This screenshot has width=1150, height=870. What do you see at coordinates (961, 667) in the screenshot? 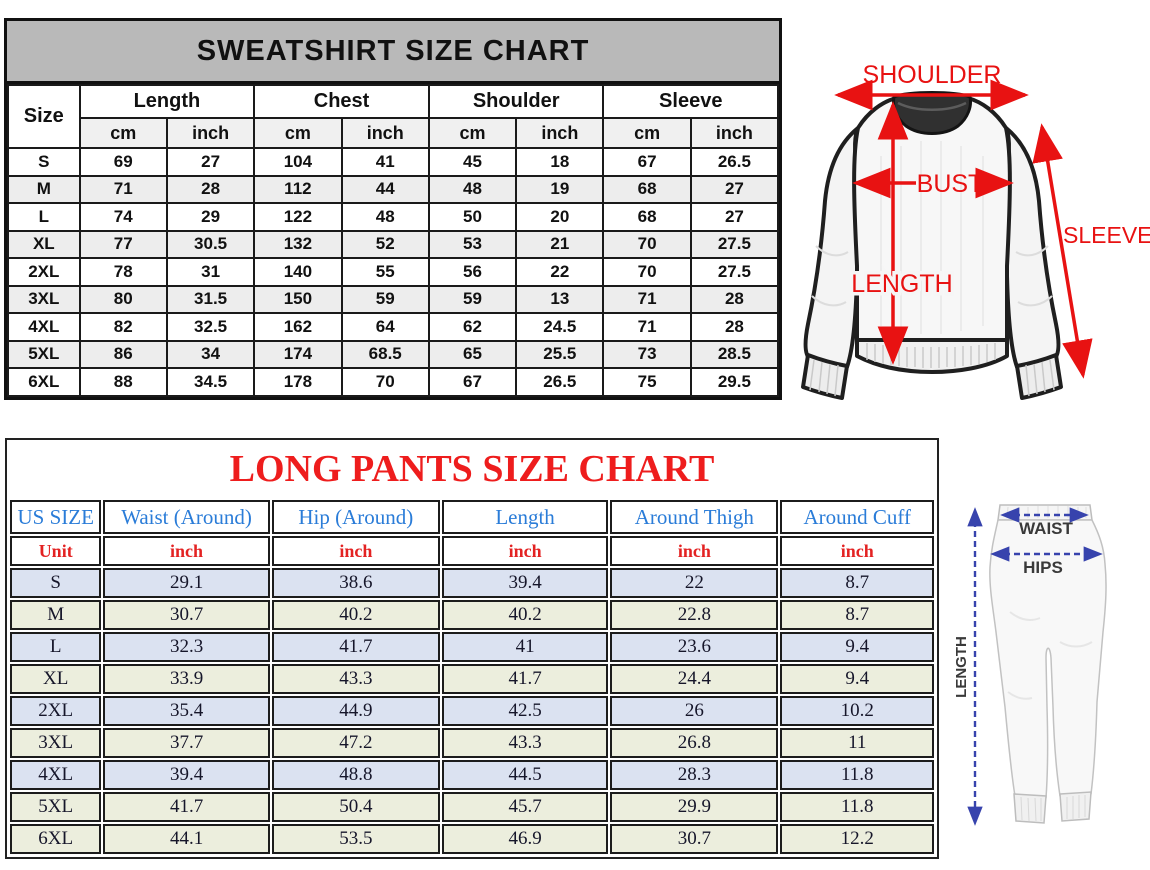
I see `pants-length-label: LENGTH` at bounding box center [961, 667].